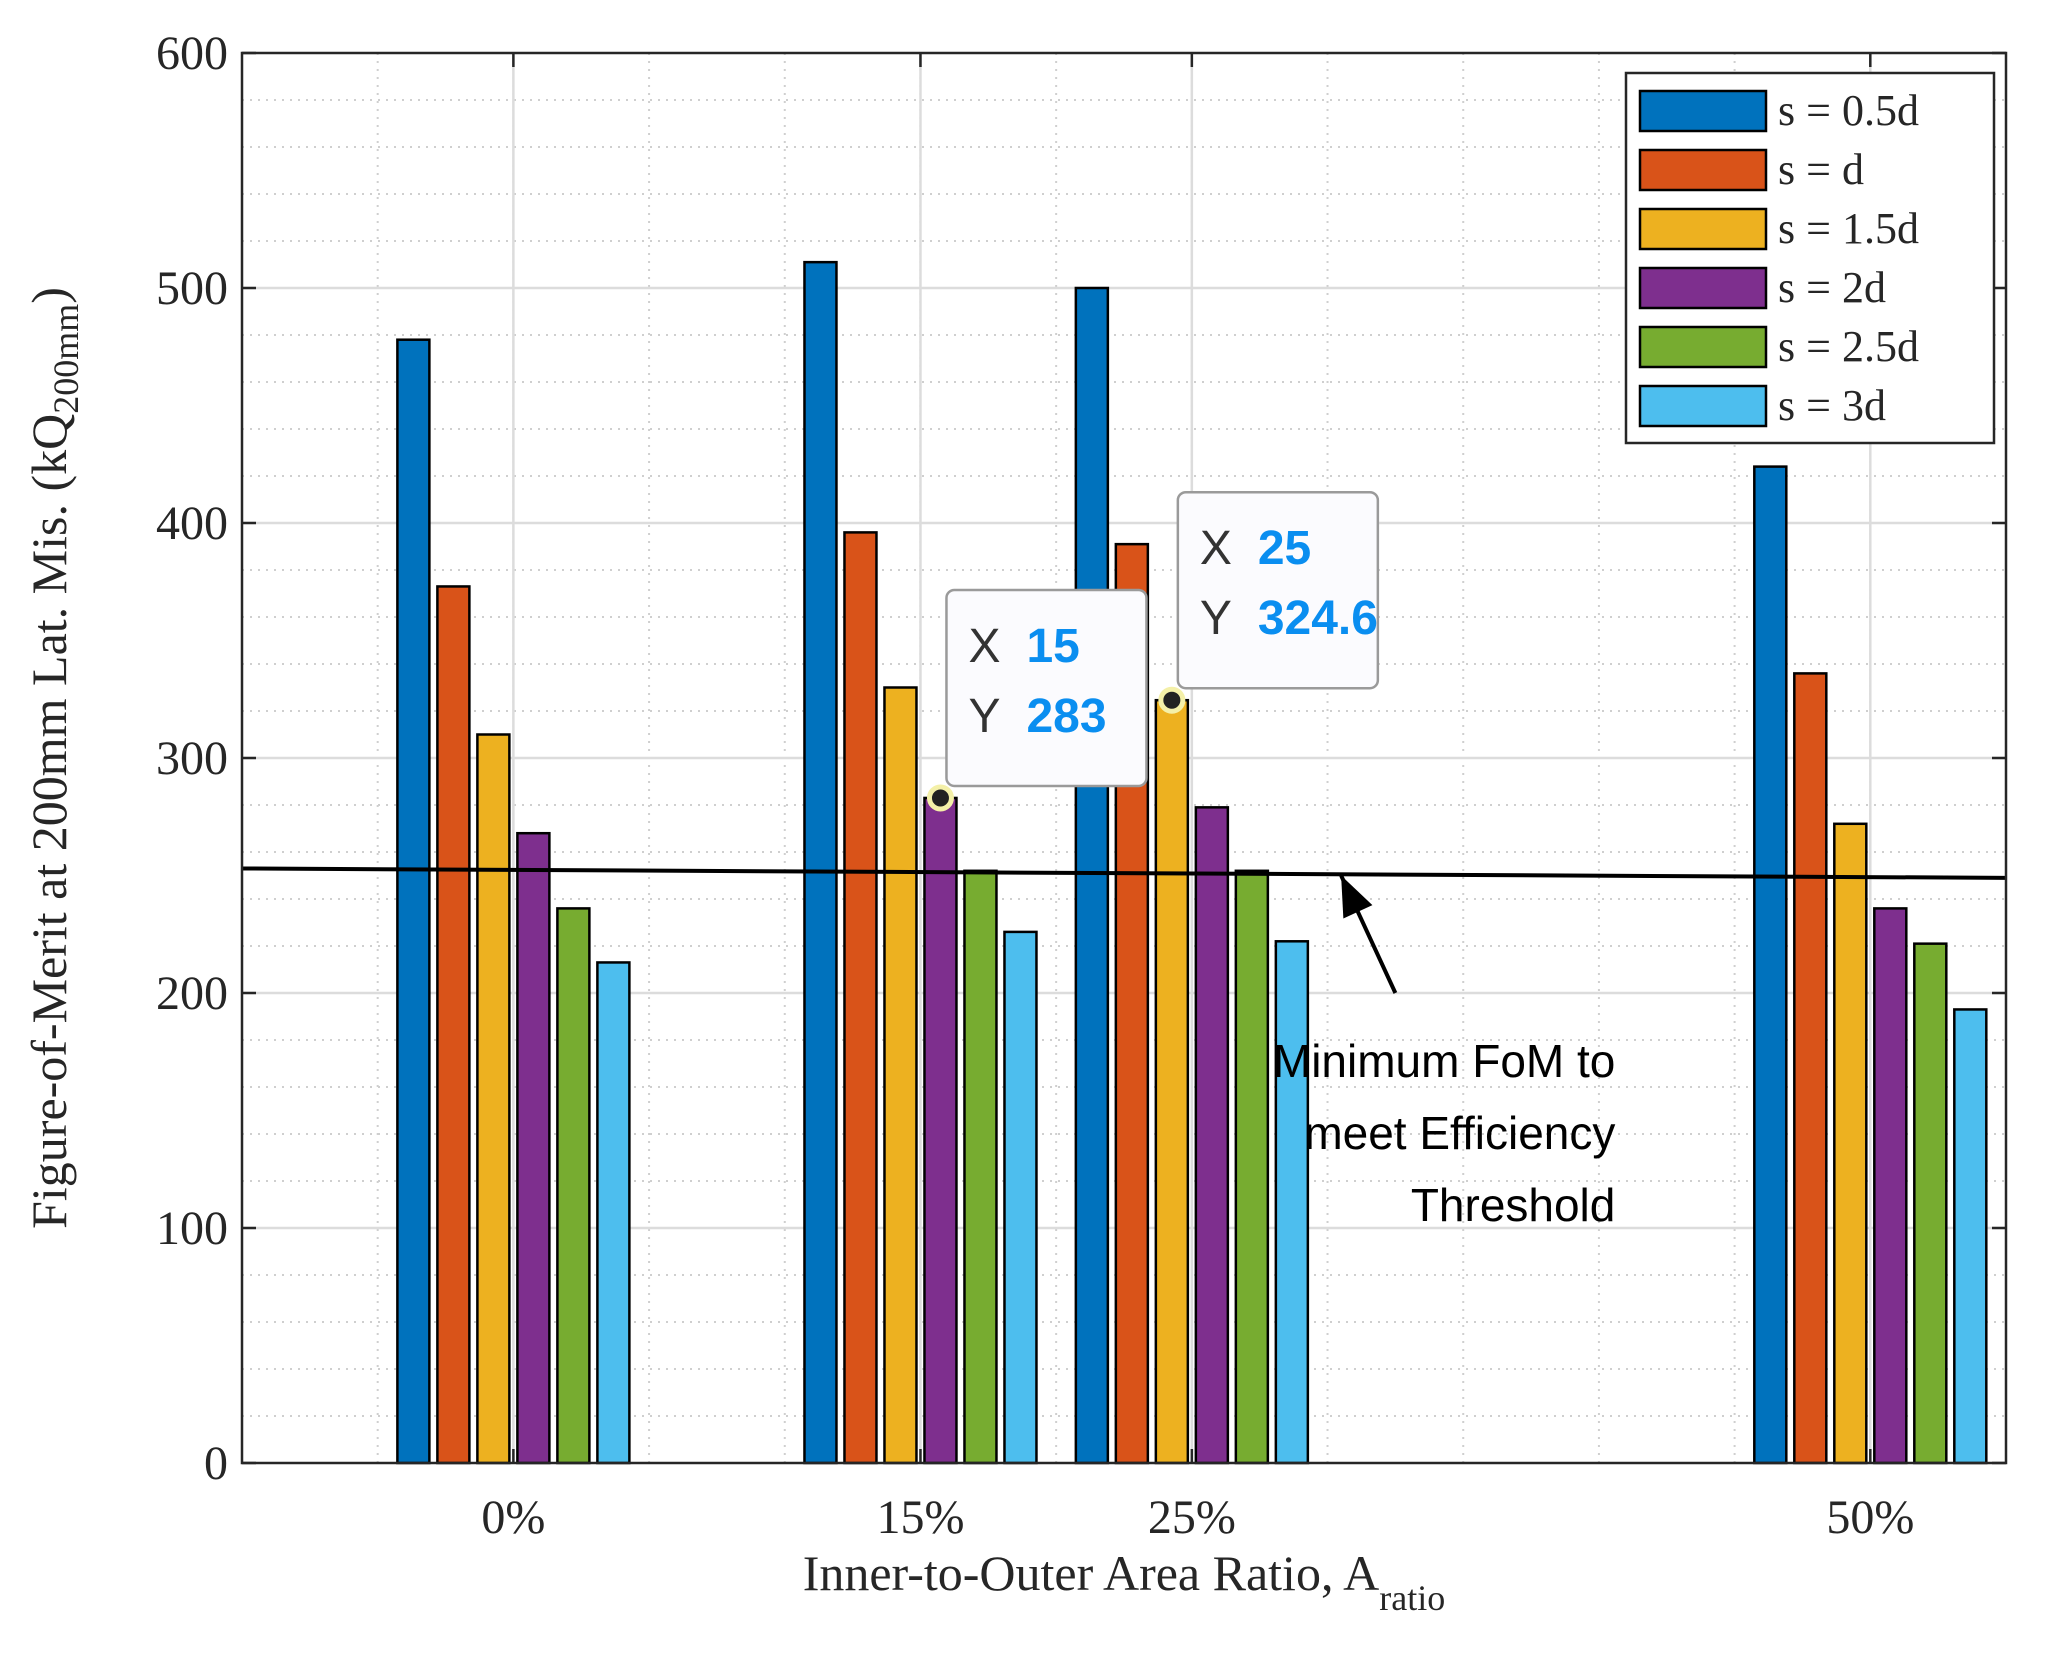 This screenshot has height=1659, width=2047. I want to click on datatip: X 25 Y 324.6, so click(1269, 602).